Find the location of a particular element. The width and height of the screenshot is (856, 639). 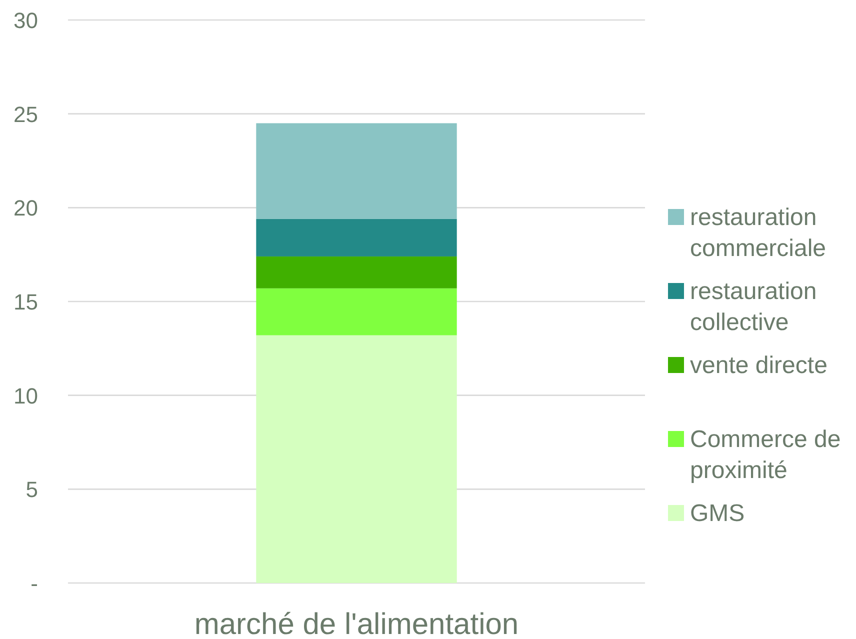

legend-label: restauration commerciale is located at coordinates (758, 233).